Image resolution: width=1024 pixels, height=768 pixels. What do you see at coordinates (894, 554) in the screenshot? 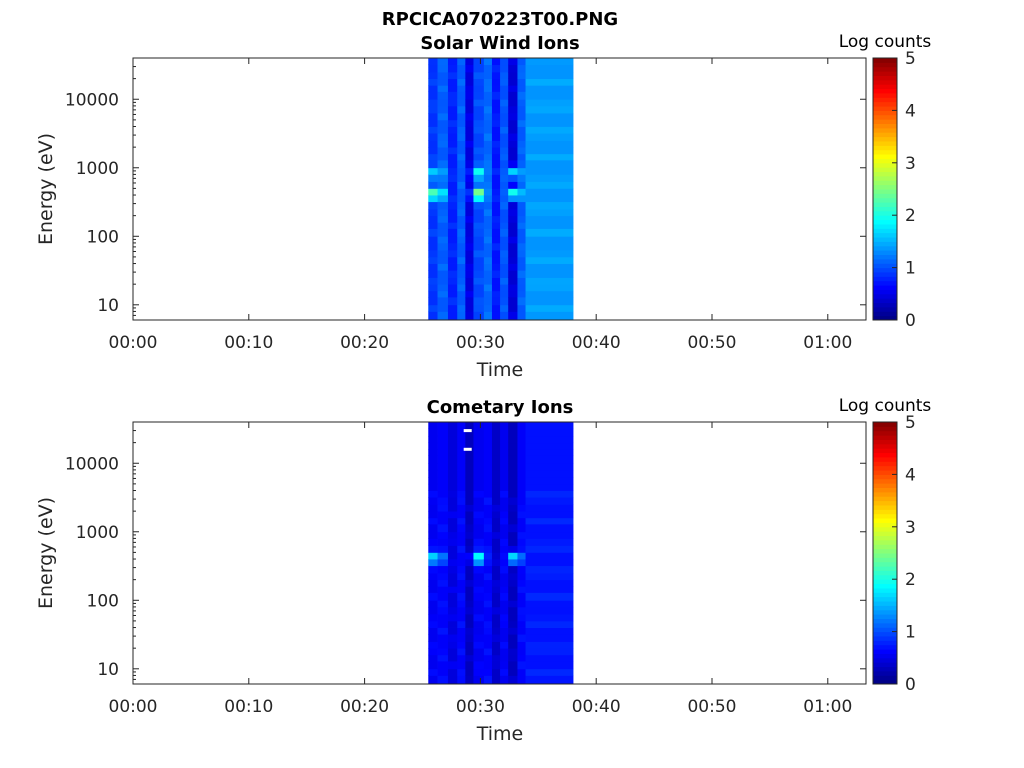
I see `colorbar: 0 1 2 3 4 5` at bounding box center [894, 554].